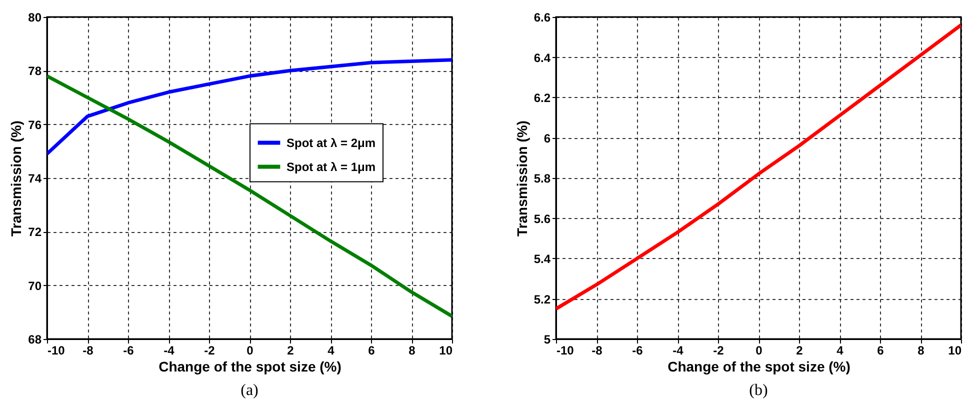 This screenshot has width=974, height=413. I want to click on y-tick-label: 70, so click(35, 285).